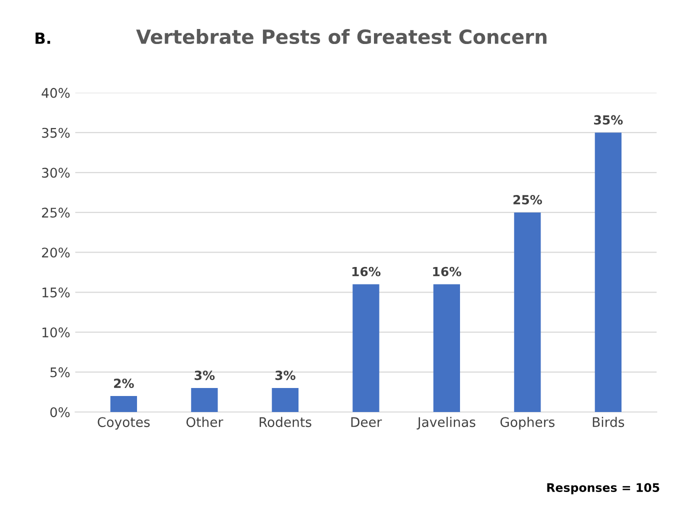 Image resolution: width=684 pixels, height=515 pixels. What do you see at coordinates (56, 253) in the screenshot?
I see `y-tick-label: 20%` at bounding box center [56, 253].